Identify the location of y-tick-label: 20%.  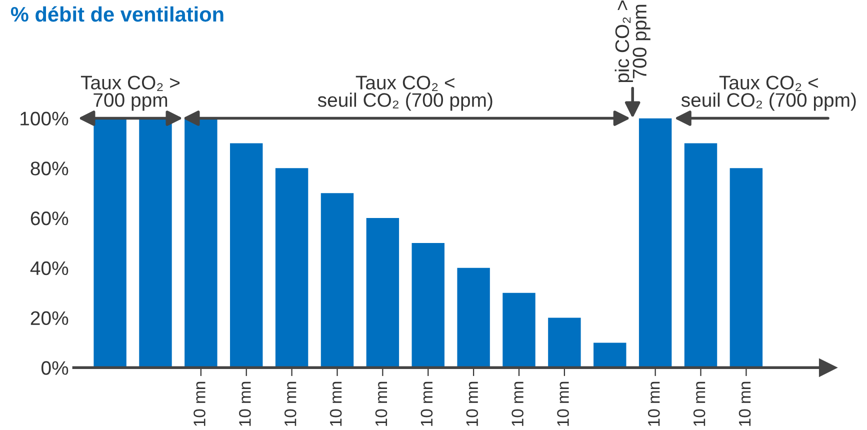
(49, 318).